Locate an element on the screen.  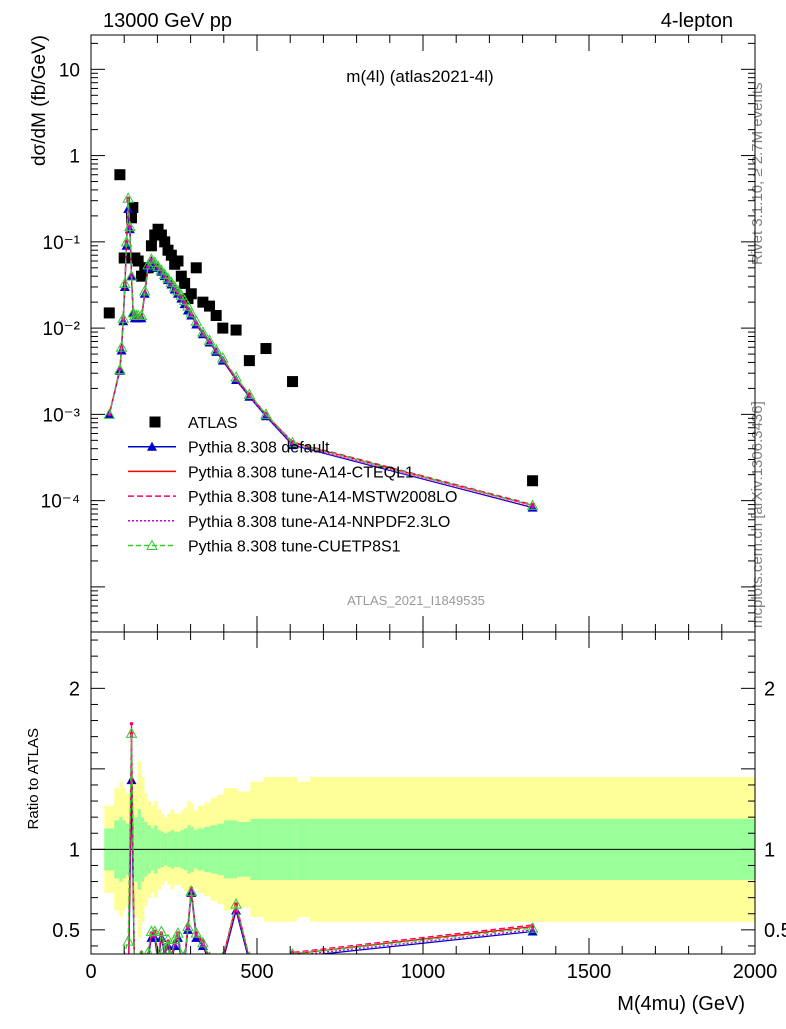
y-tick-label: 10⁻⁴ is located at coordinates (60, 502).